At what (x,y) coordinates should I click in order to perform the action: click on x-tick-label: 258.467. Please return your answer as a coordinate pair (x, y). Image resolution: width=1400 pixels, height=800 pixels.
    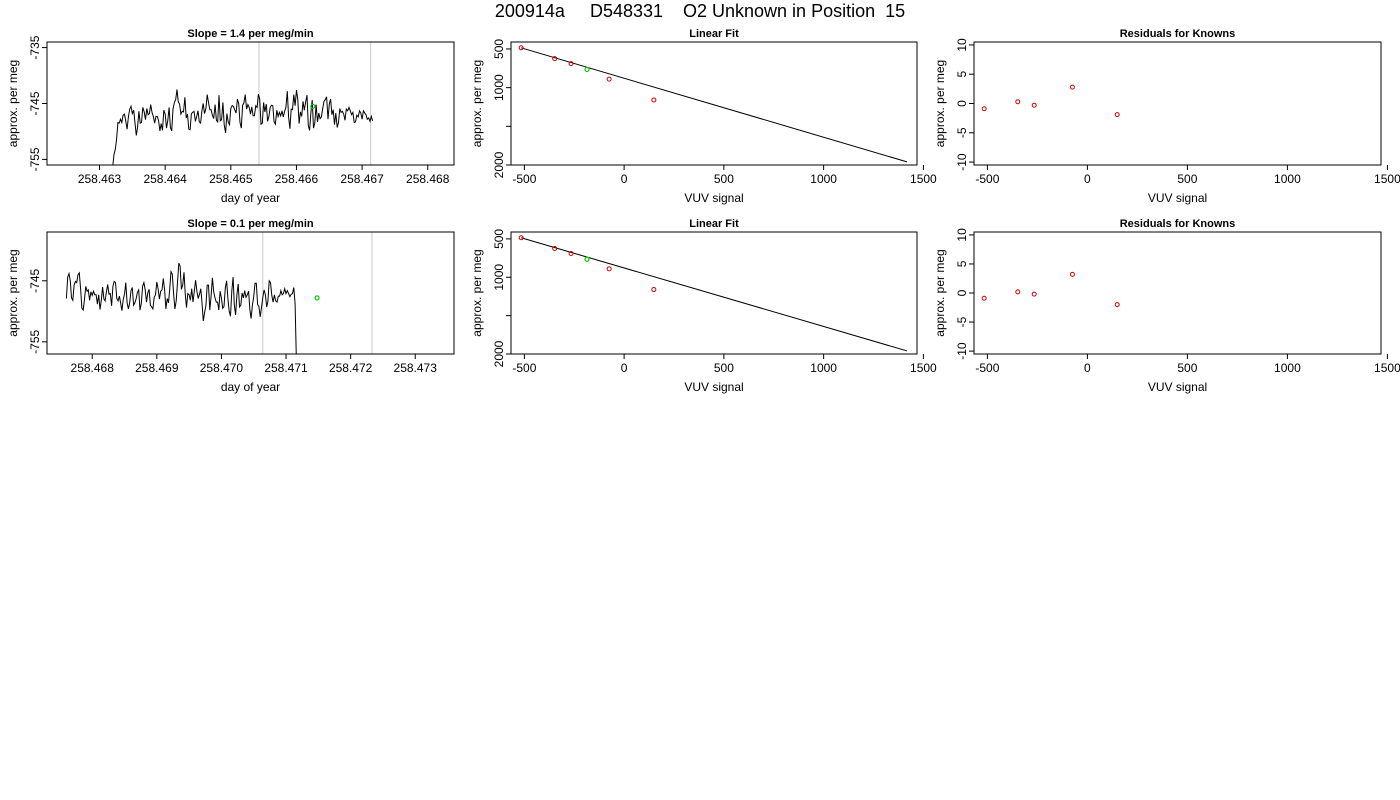
    Looking at the image, I should click on (362, 179).